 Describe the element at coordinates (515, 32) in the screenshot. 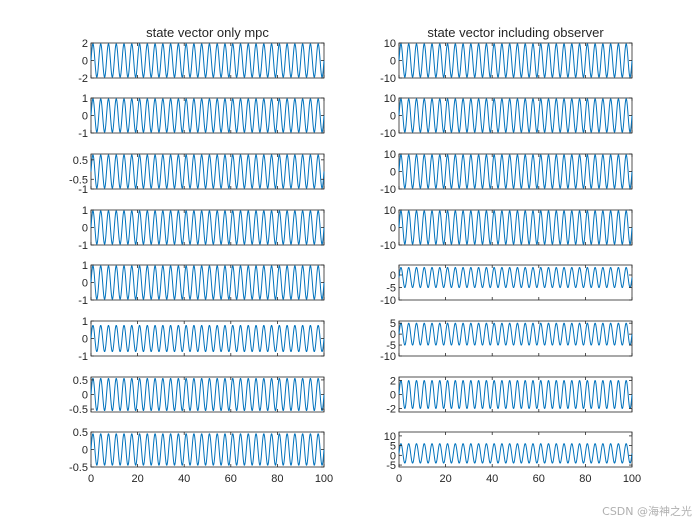

I see `subplot-title: state vector including observer` at that location.